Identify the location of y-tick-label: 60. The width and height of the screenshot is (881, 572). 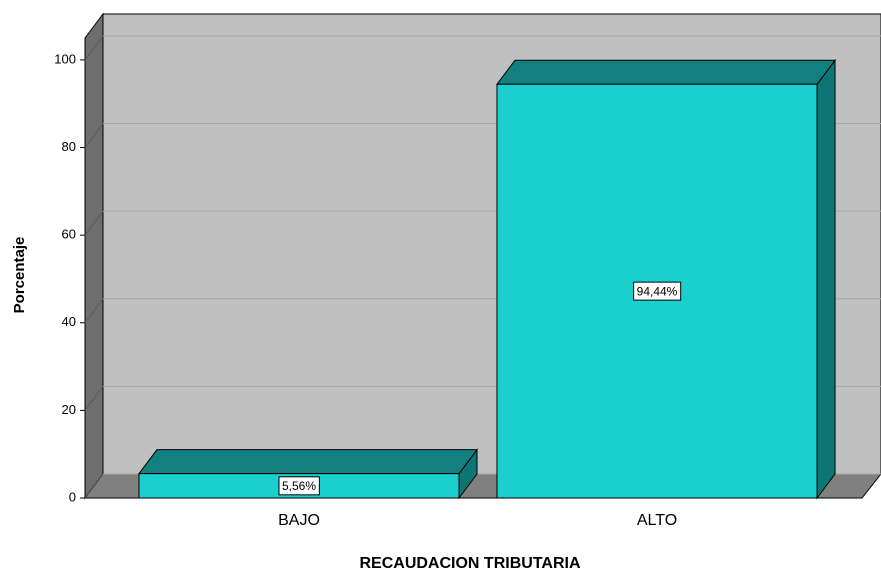
(69, 234).